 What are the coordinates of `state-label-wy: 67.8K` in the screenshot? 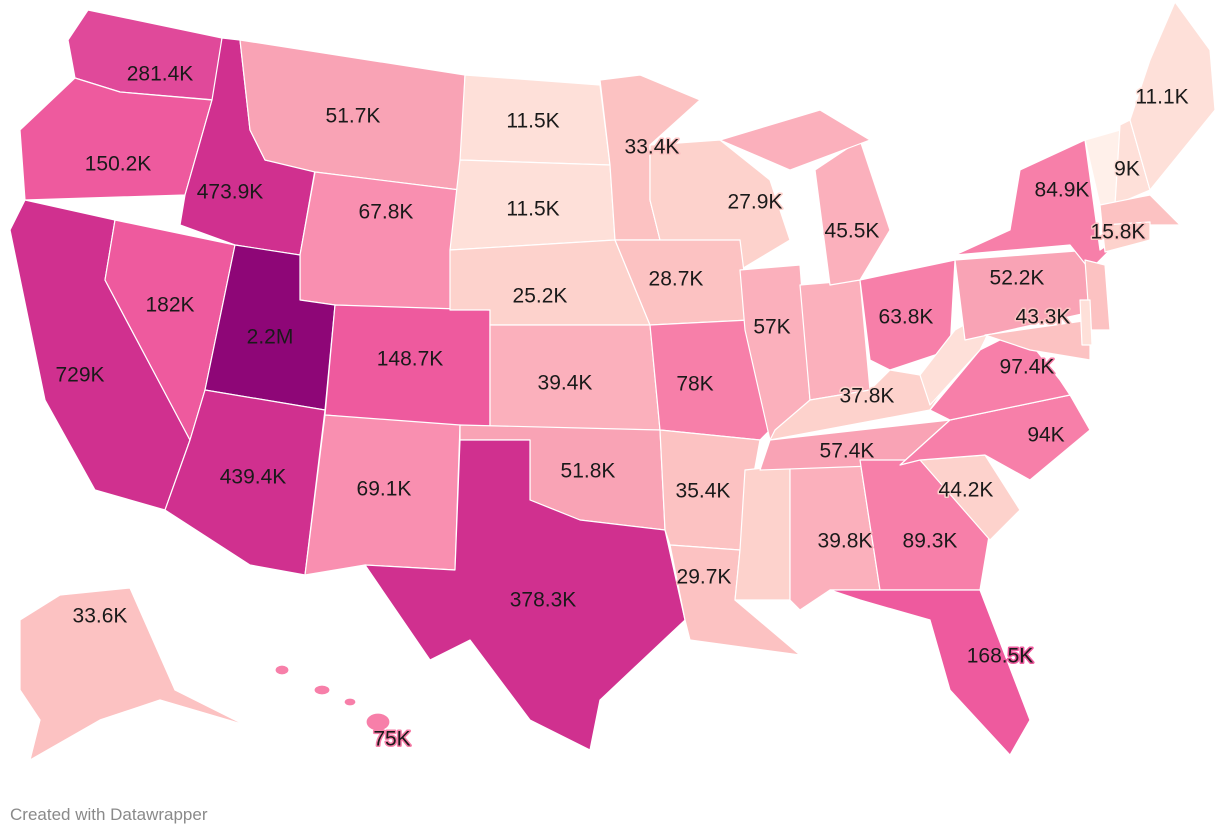 It's located at (386, 212).